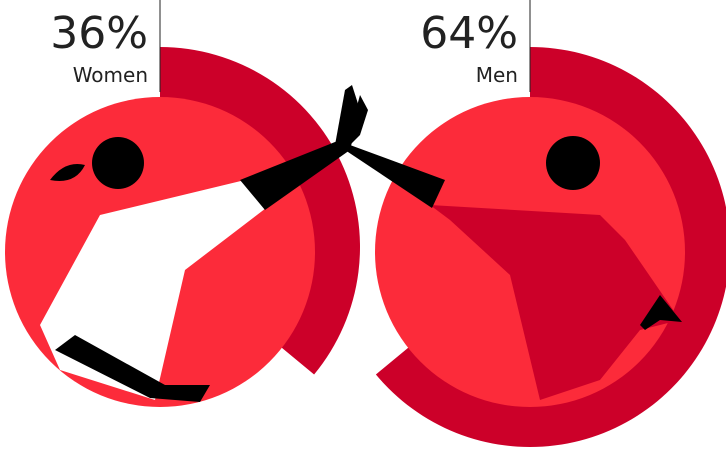  What do you see at coordinates (469, 33) in the screenshot?
I see `value-label: 64%` at bounding box center [469, 33].